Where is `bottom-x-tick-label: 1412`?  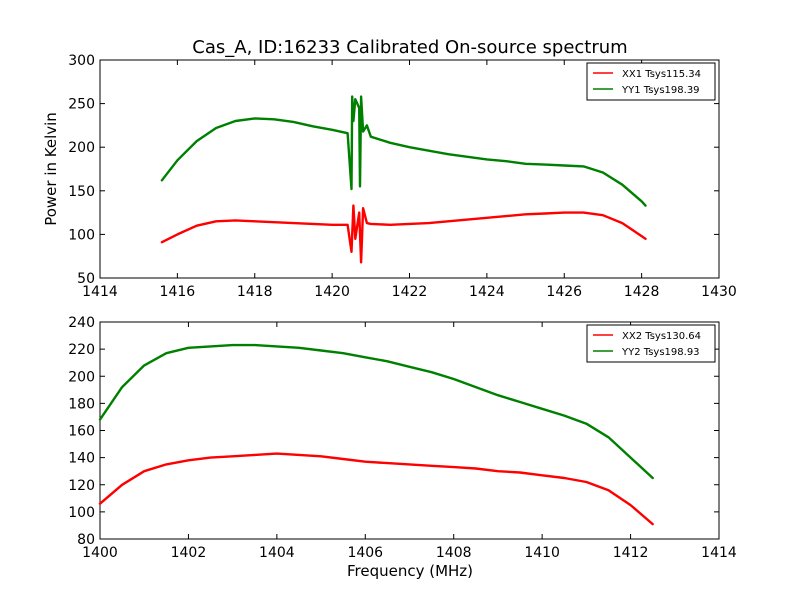
bottom-x-tick-label: 1412 is located at coordinates (631, 553).